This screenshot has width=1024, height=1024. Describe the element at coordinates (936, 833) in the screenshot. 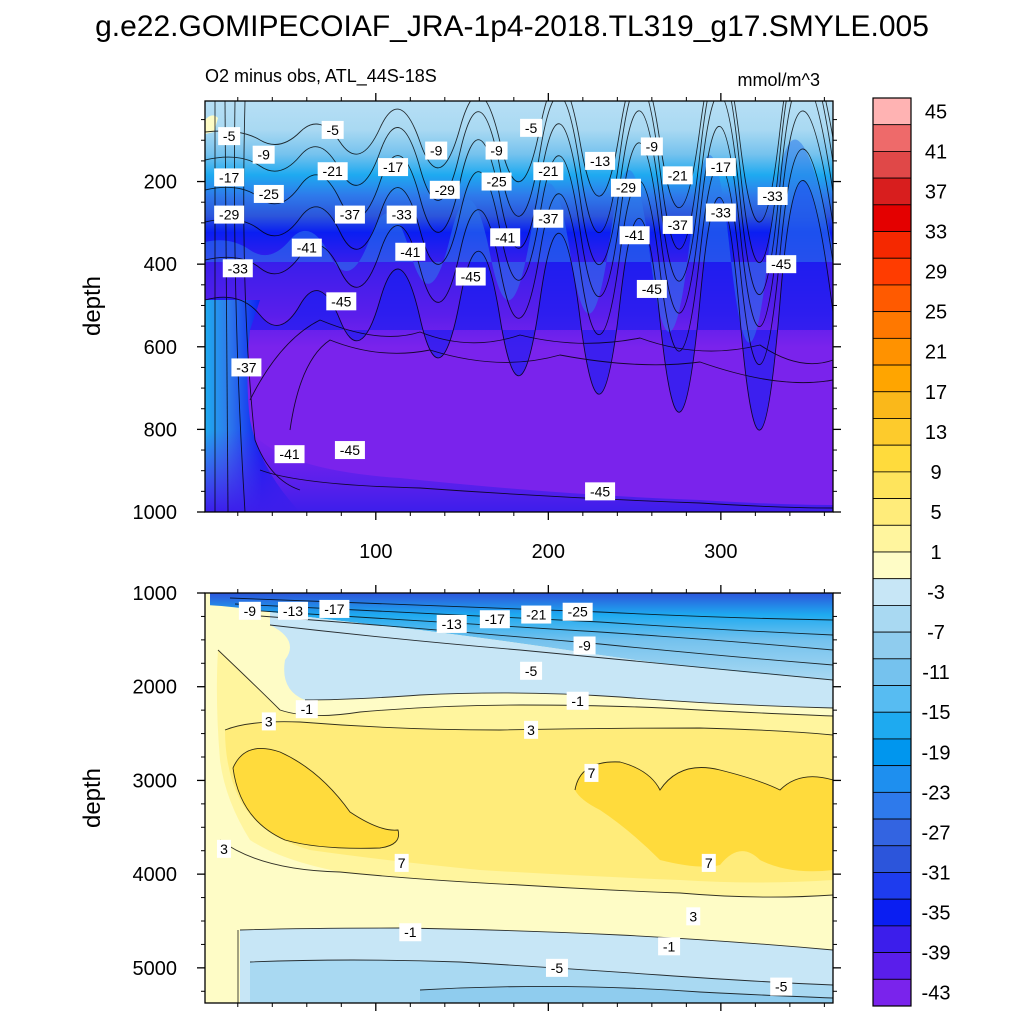

I see `colorbar-label: -27` at that location.